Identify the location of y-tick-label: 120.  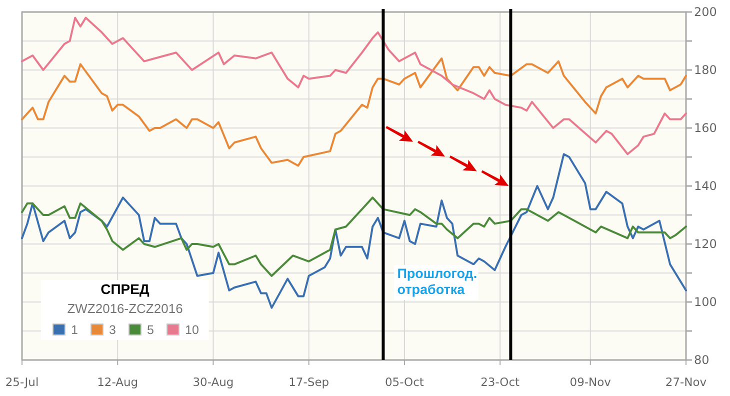
(705, 244).